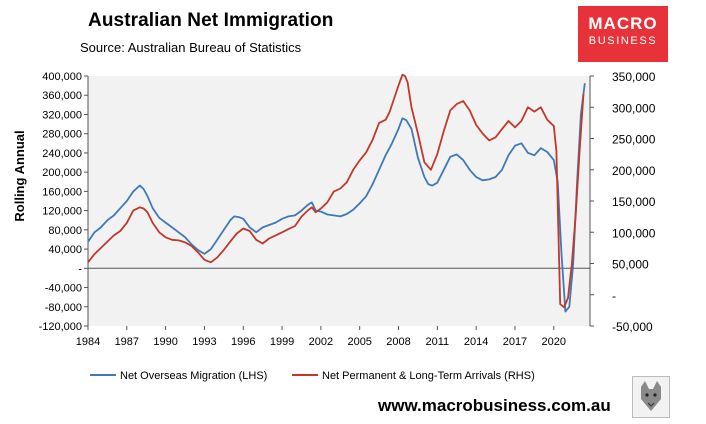 Image resolution: width=706 pixels, height=424 pixels. I want to click on x-tick-label: 2002, so click(321, 342).